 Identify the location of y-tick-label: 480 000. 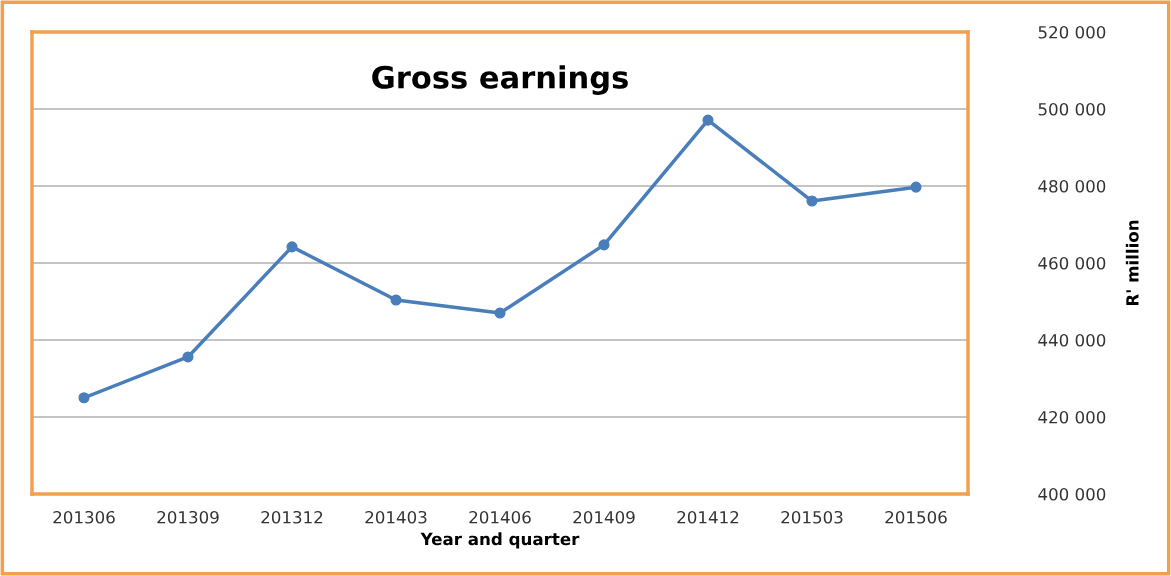
(1072, 186).